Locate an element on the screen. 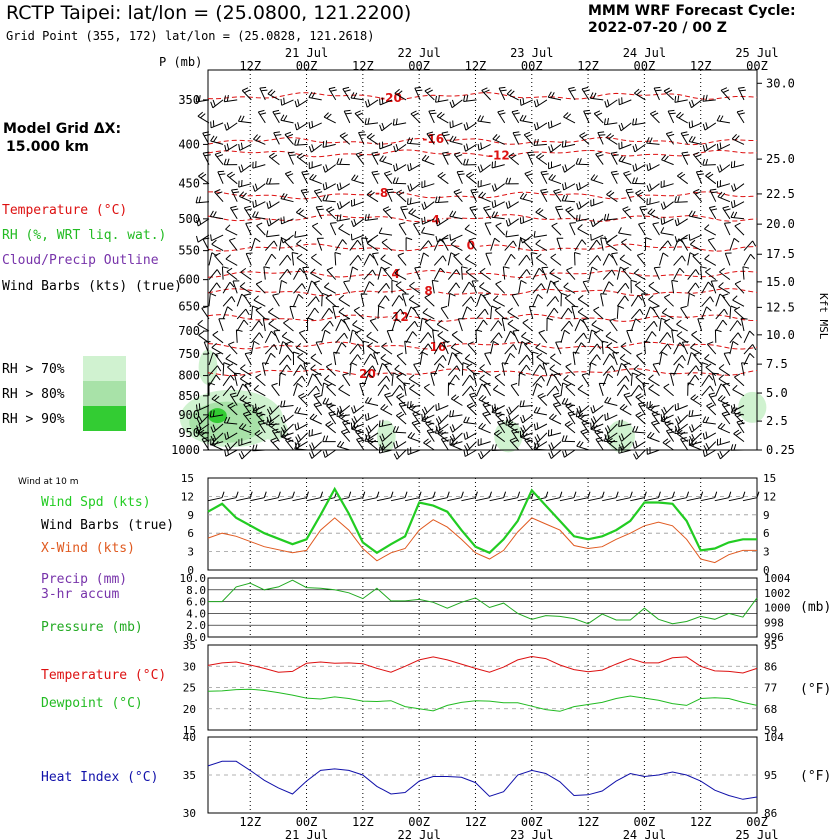  heat-unit-label: (°F) is located at coordinates (815, 776).